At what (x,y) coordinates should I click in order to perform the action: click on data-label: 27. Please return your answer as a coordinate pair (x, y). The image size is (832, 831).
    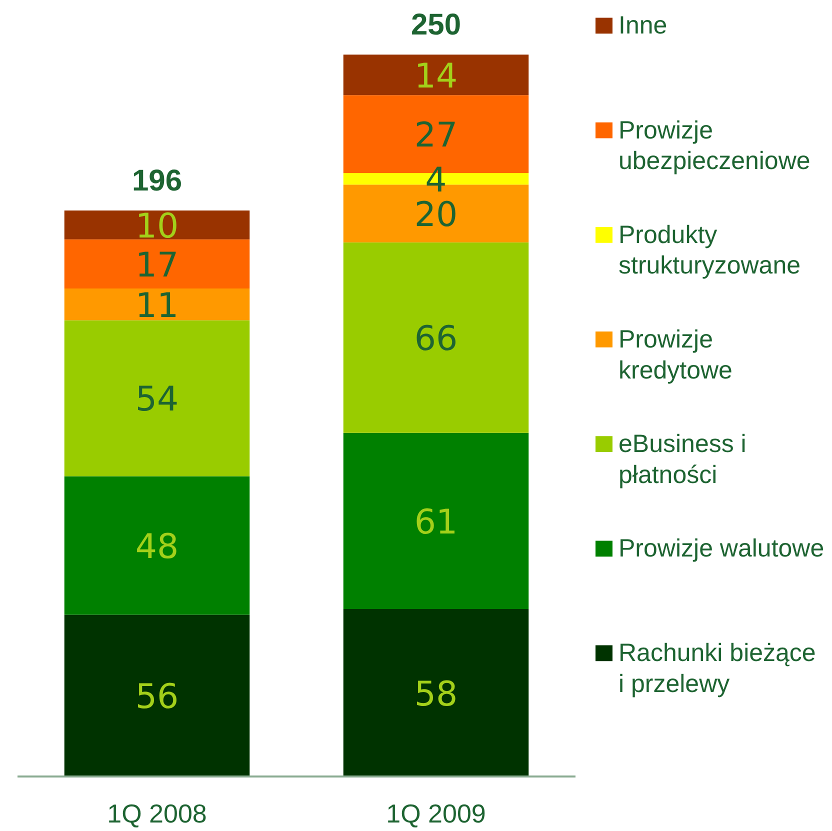
    Looking at the image, I should click on (436, 136).